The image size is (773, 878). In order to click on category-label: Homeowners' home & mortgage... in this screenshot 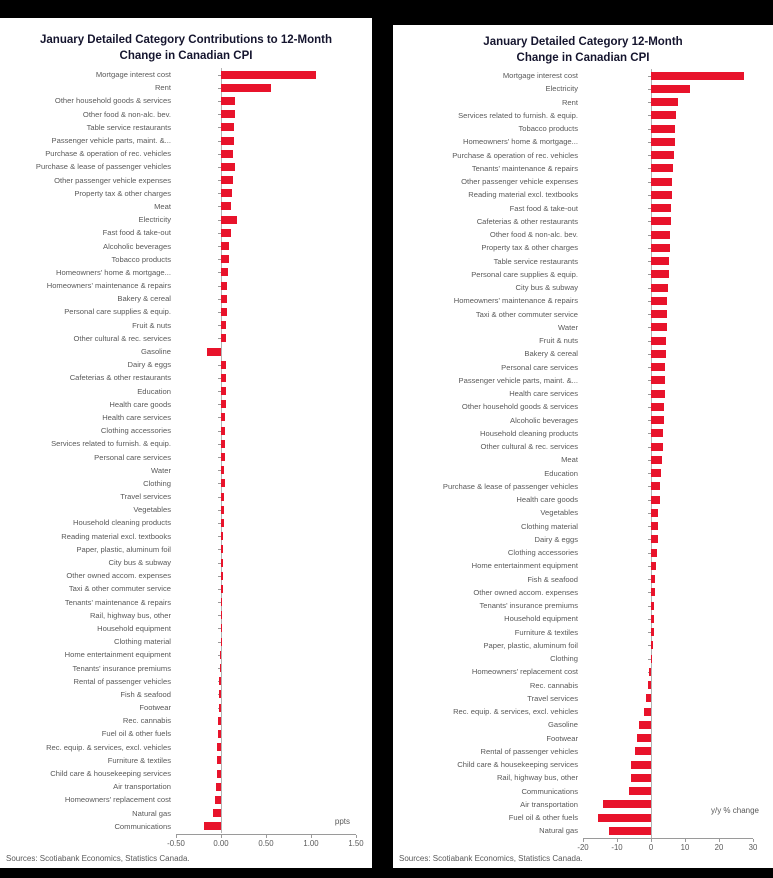, I will do `click(113, 272)`.